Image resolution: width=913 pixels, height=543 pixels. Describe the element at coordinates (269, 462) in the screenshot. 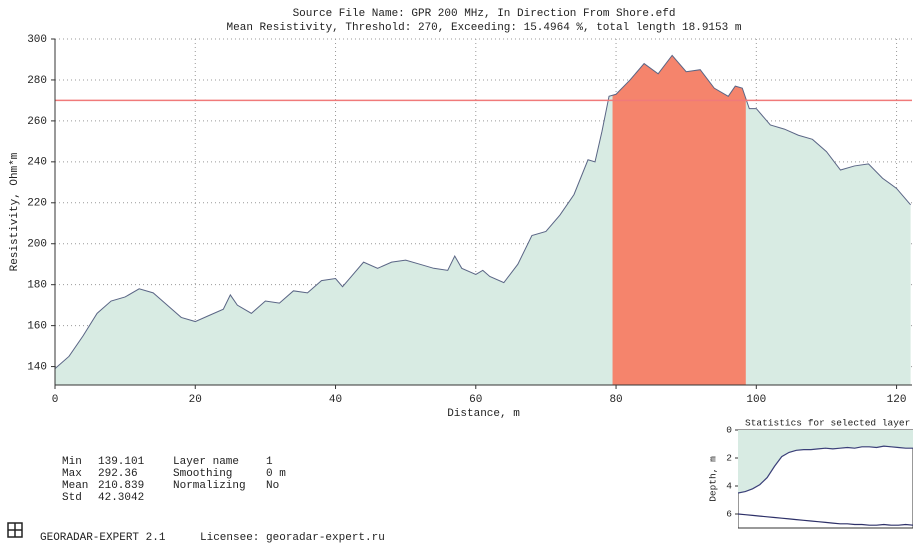

I see `layer-value: 1` at that location.